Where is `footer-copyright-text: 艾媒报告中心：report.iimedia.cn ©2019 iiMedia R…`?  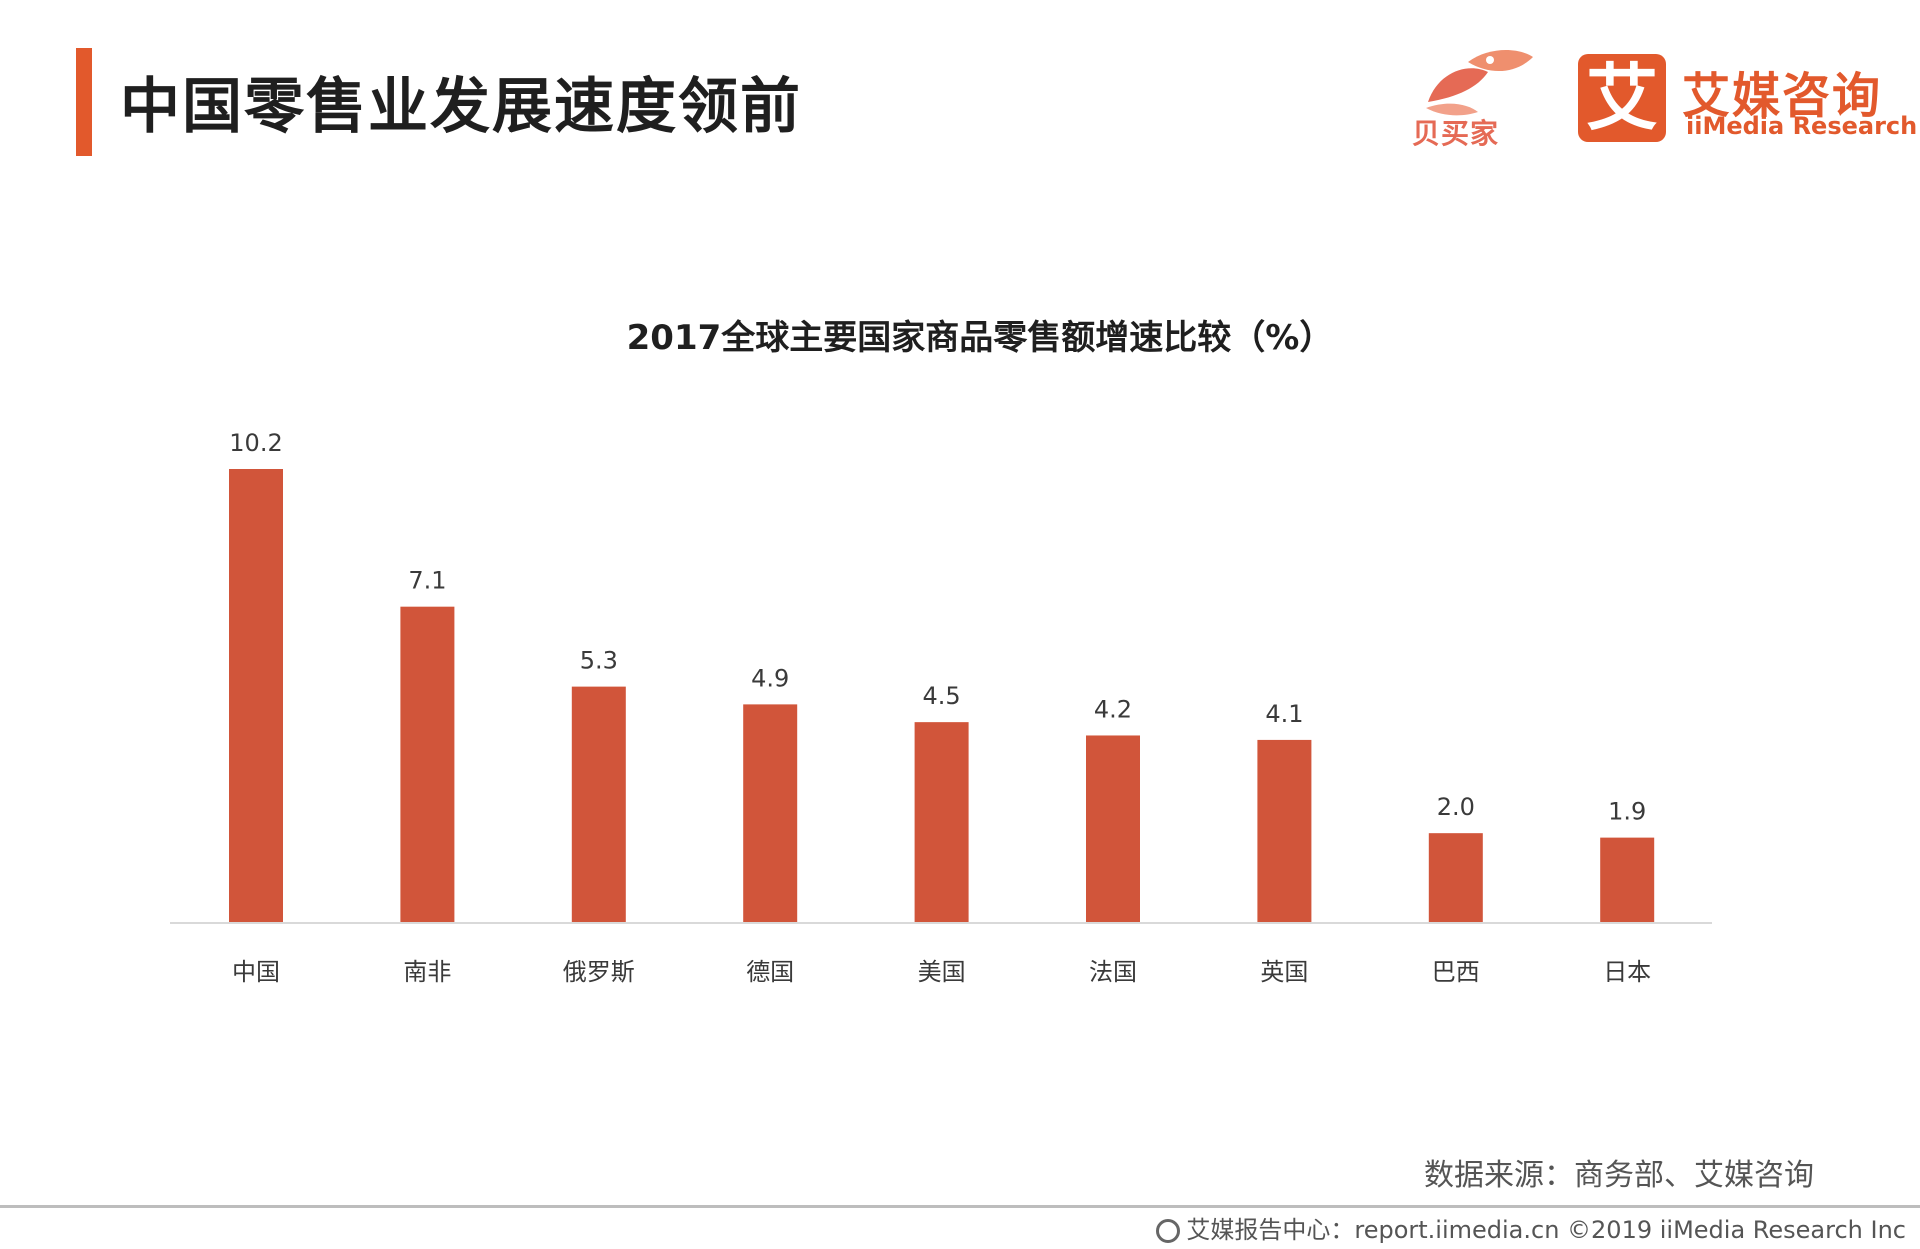
footer-copyright-text: 艾媒报告中心：report.iimedia.cn ©2019 iiMedia R… is located at coordinates (1546, 1230).